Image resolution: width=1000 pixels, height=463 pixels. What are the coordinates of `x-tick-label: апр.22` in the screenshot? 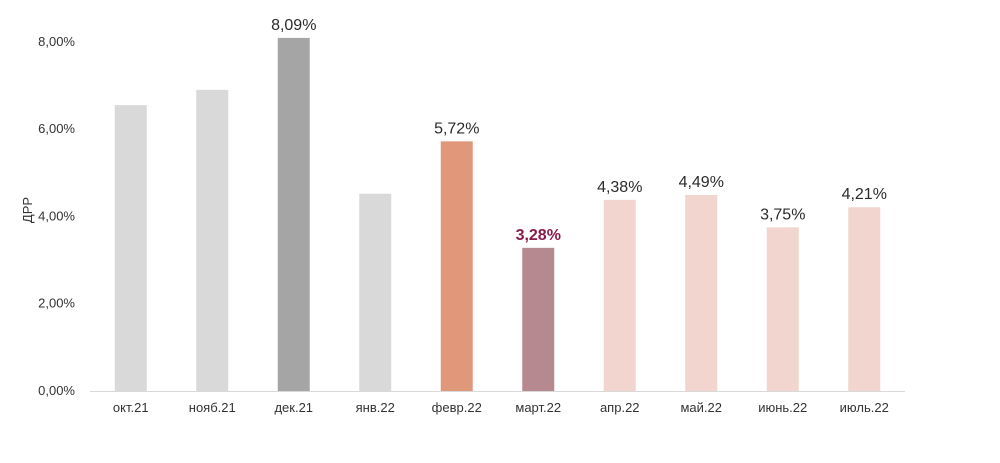 It's located at (620, 407).